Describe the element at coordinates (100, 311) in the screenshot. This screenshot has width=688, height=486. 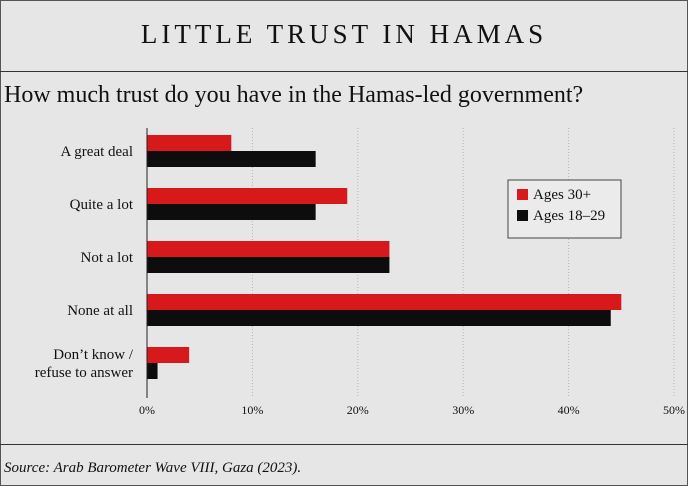
I see `category-label: None at all` at that location.